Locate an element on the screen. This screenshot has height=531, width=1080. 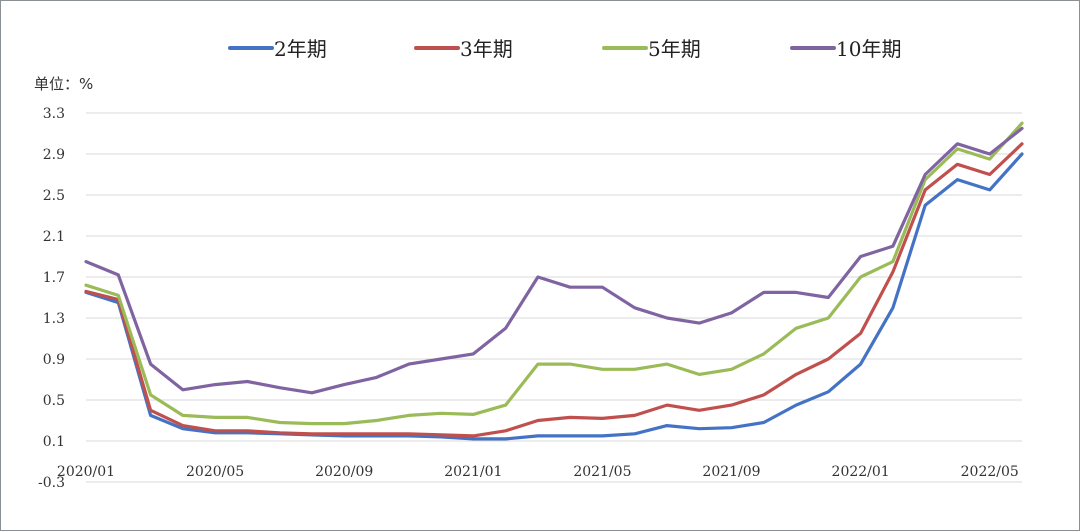
y-tick-label: 0.5 is located at coordinates (54, 401).